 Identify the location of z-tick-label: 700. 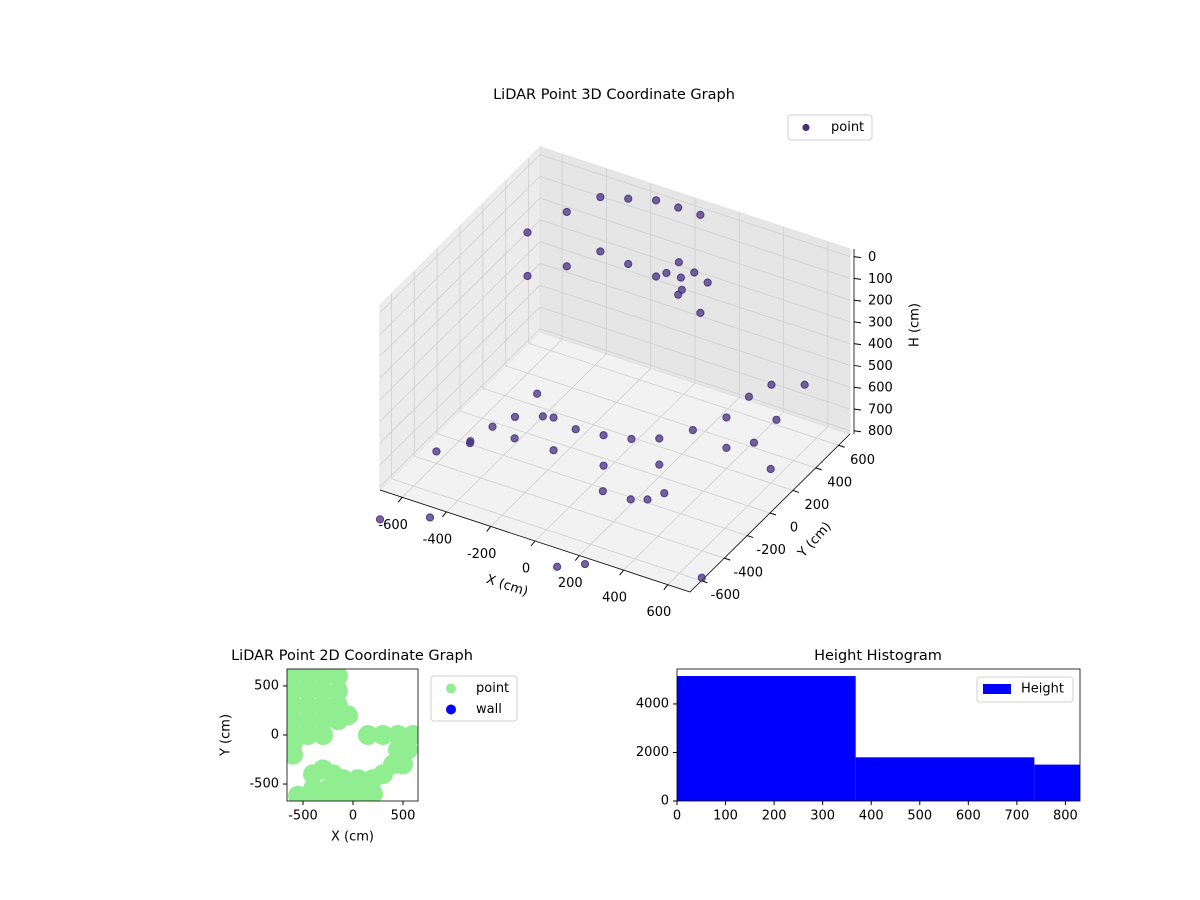
(880, 409).